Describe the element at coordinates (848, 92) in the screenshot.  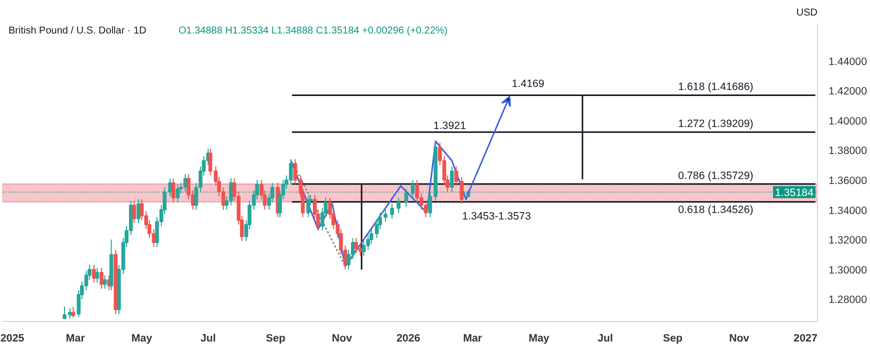
I see `y-tick-label: 1.42000` at that location.